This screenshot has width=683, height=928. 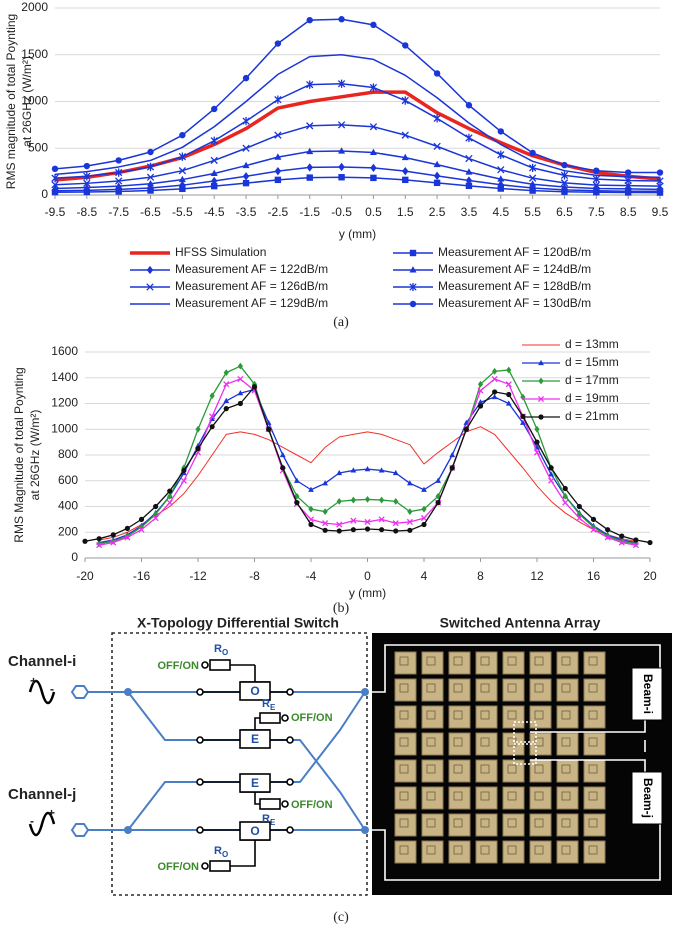 I want to click on beam-label: Beam-i, so click(x=648, y=694).